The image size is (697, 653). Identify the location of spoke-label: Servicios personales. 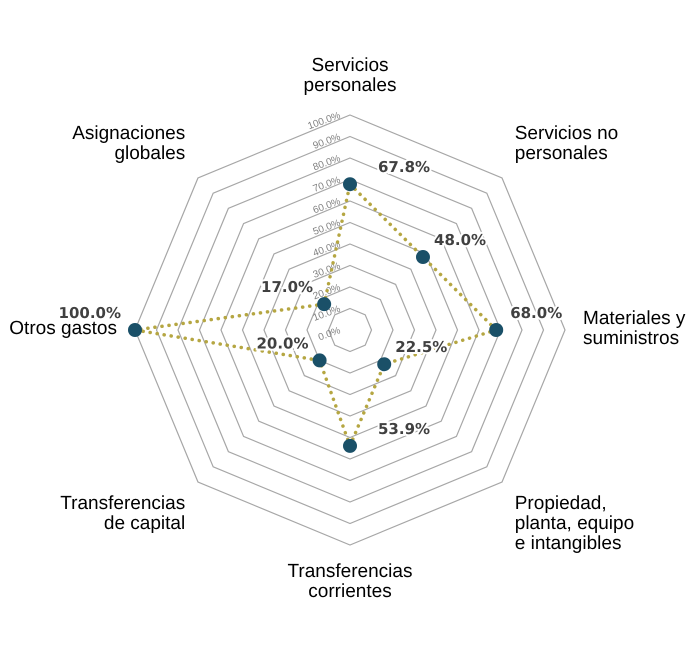
(350, 75).